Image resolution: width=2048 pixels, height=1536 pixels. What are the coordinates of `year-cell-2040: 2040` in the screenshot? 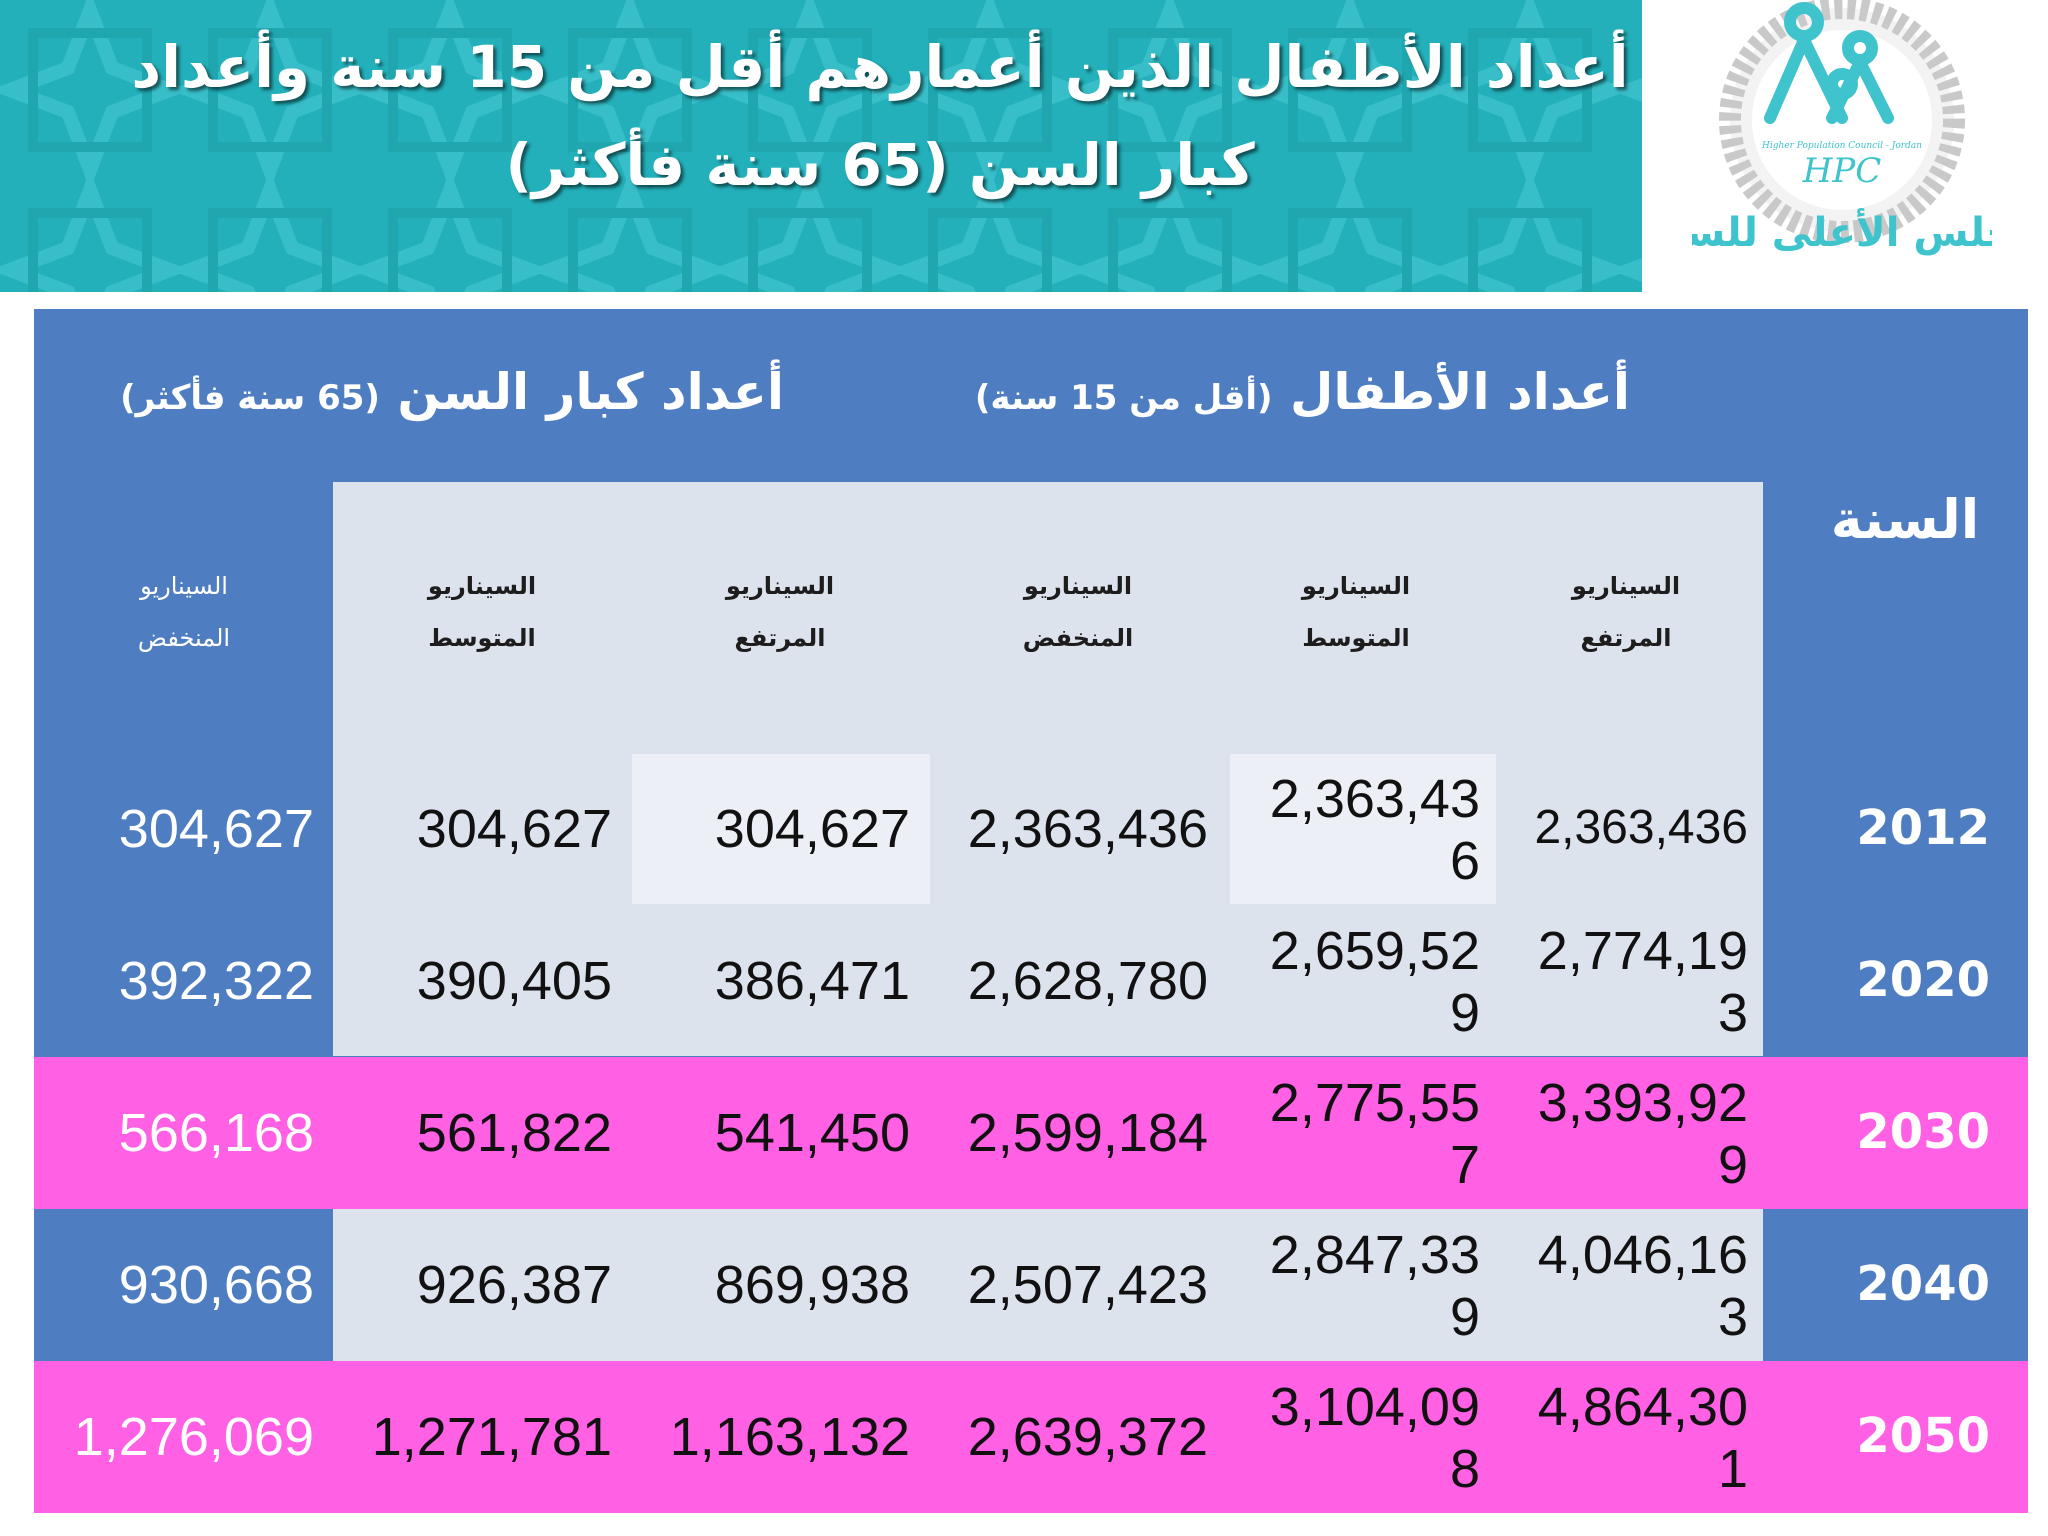 It's located at (1923, 1284).